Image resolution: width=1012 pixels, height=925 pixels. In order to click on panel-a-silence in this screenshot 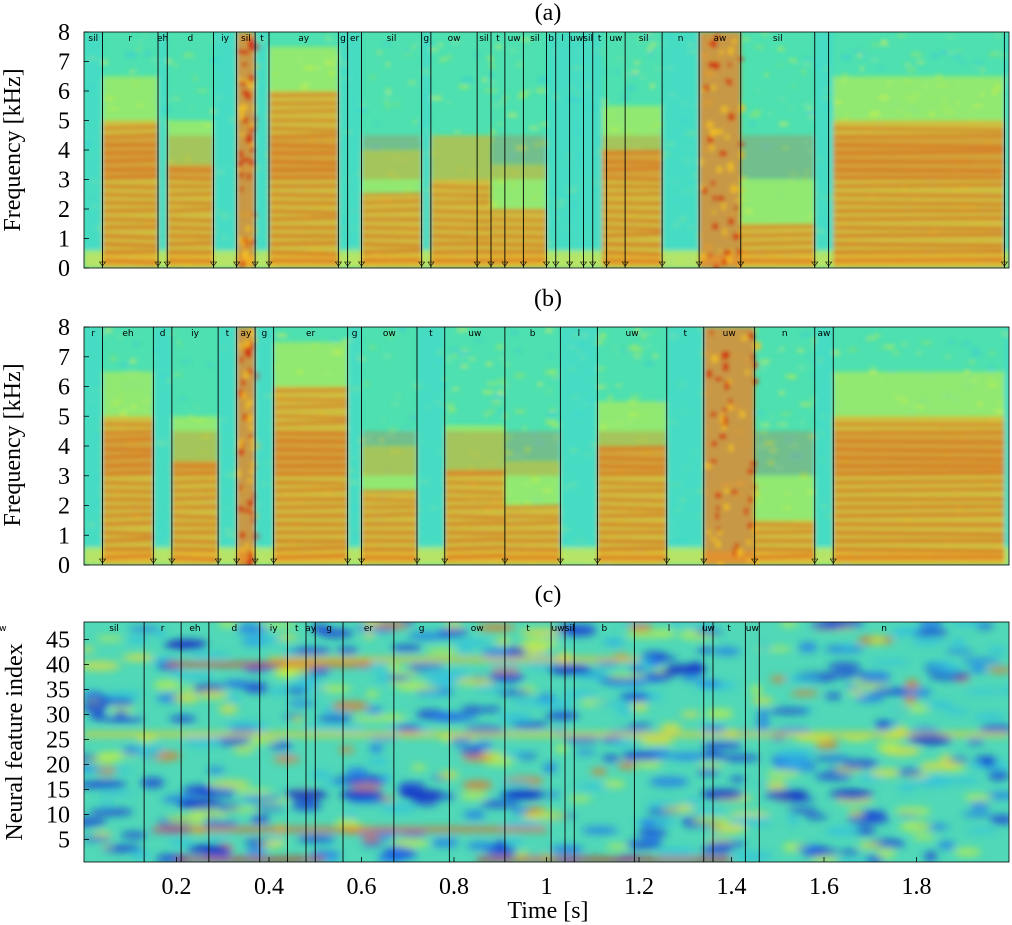, I will do `click(262, 150)`.